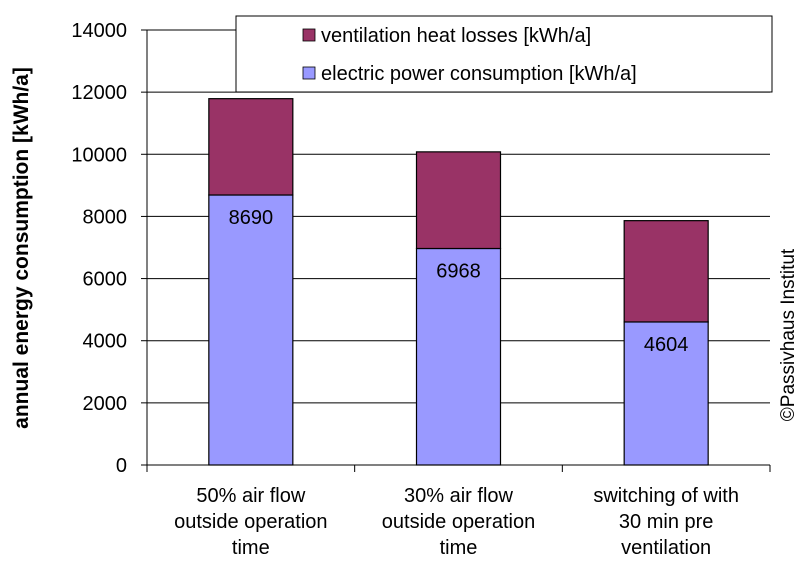 This screenshot has height=568, width=800. Describe the element at coordinates (105, 280) in the screenshot. I see `y-tick-label: 6000` at that location.